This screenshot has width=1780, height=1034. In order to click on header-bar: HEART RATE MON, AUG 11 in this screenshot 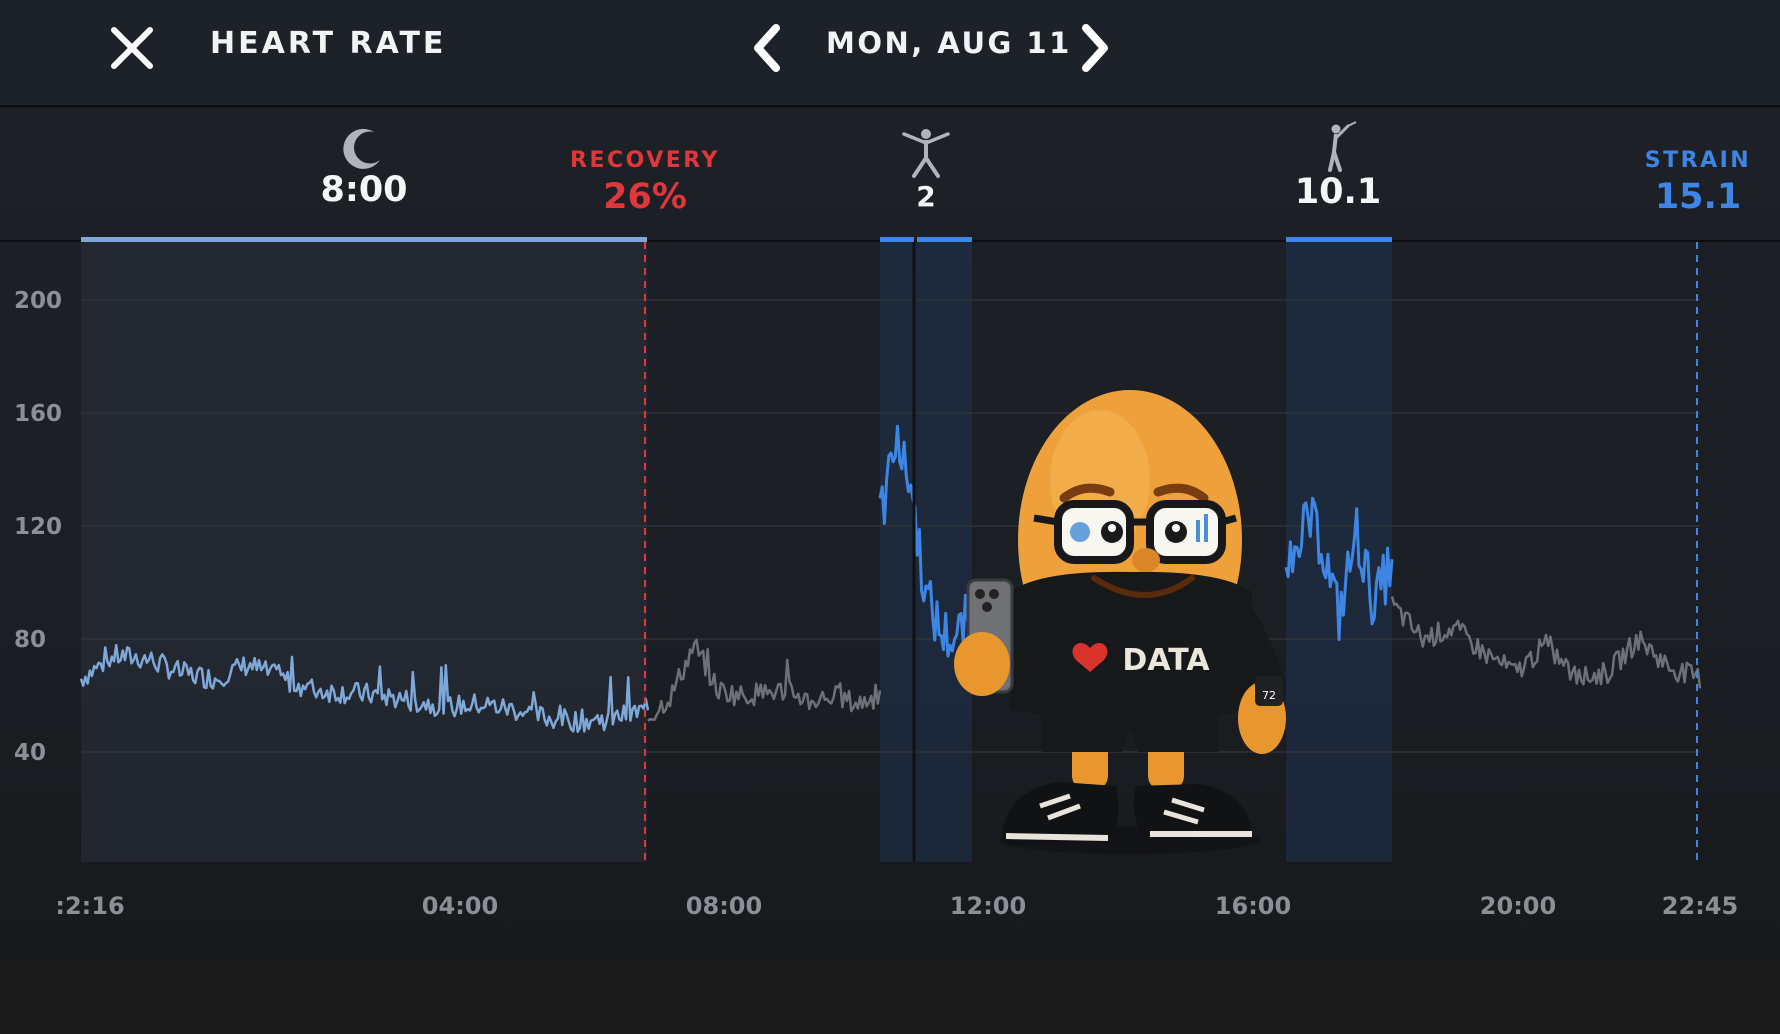, I will do `click(890, 53)`.